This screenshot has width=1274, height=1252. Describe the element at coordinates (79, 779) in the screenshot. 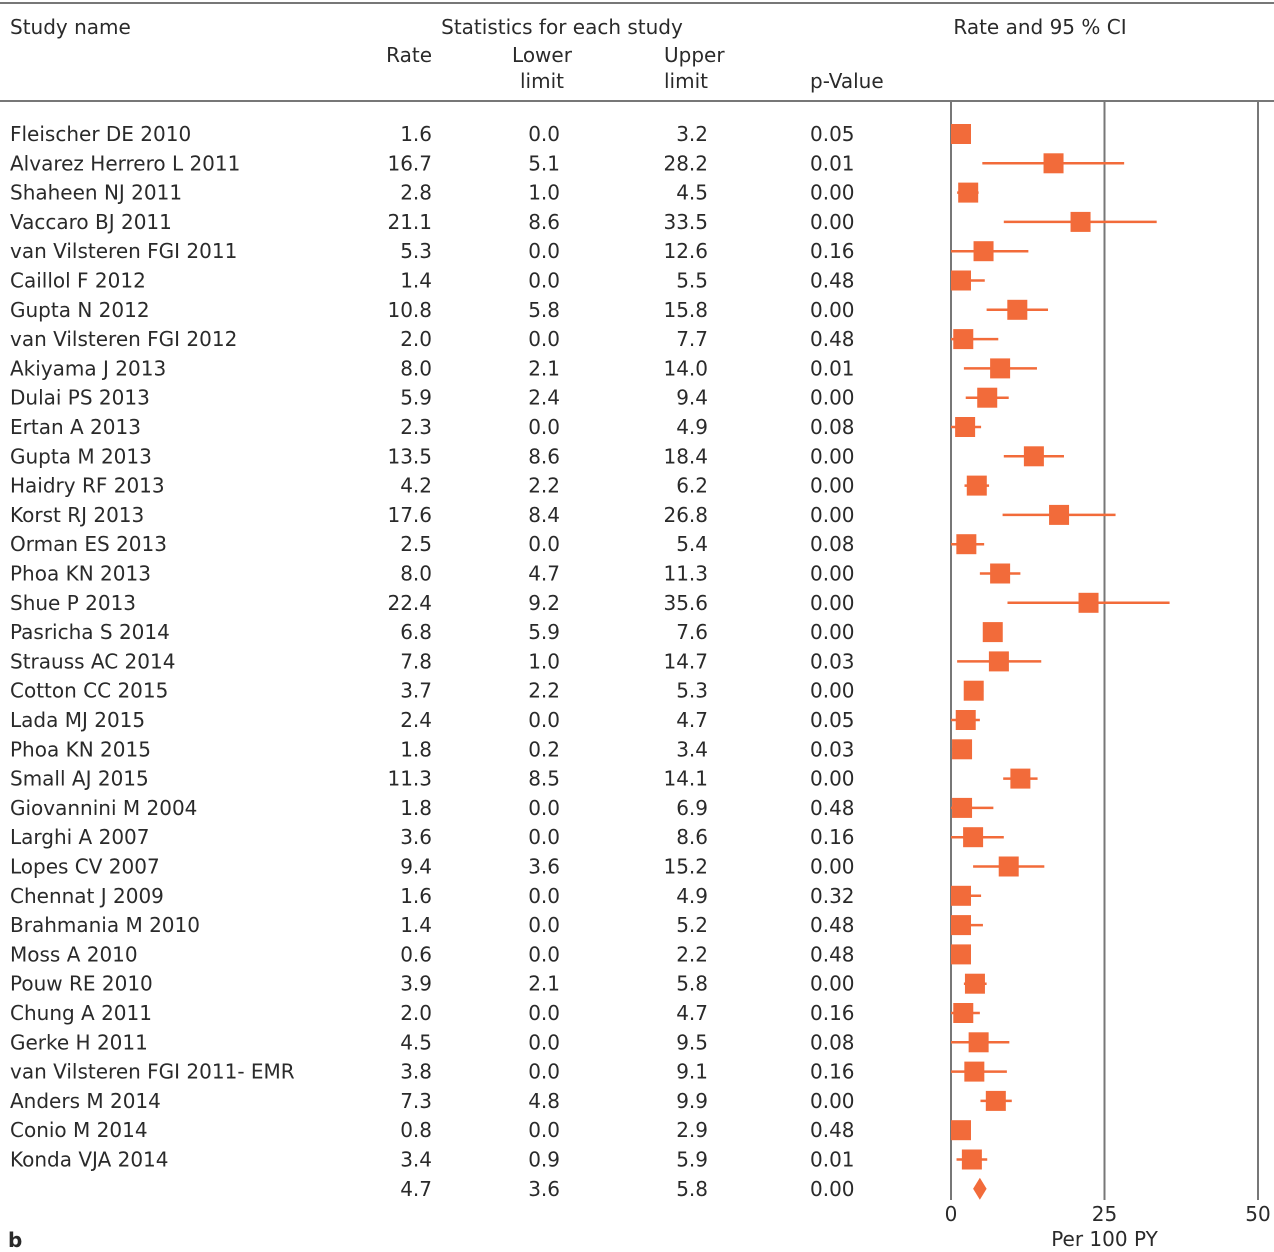

I see `study-name: Small AJ 2015` at that location.